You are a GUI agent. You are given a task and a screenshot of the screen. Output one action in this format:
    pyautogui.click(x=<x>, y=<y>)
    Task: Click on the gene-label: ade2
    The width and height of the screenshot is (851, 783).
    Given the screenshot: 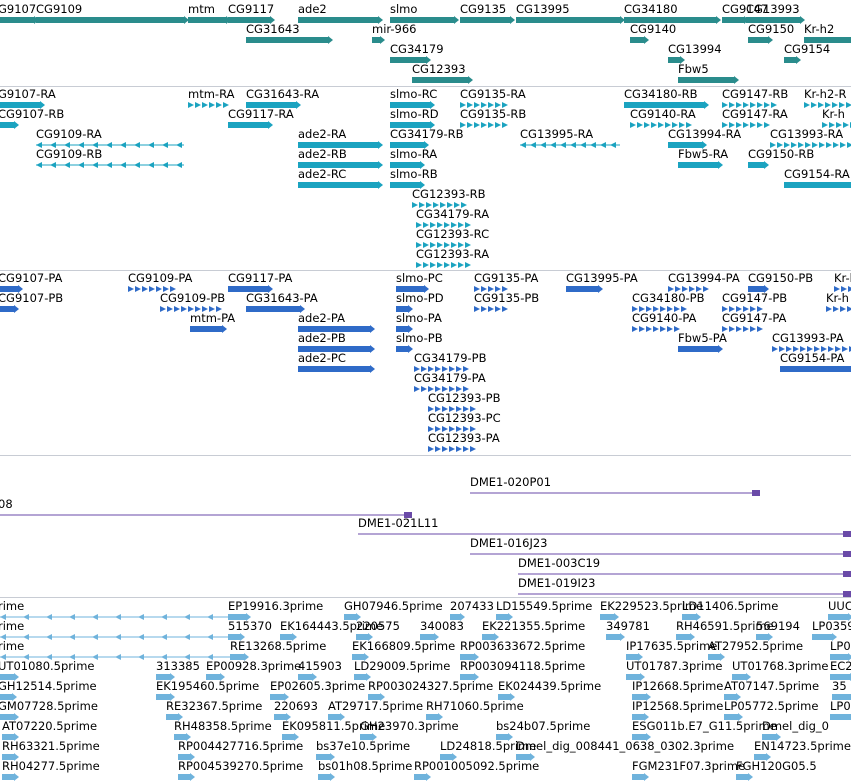 What is the action you would take?
    pyautogui.click(x=312, y=9)
    